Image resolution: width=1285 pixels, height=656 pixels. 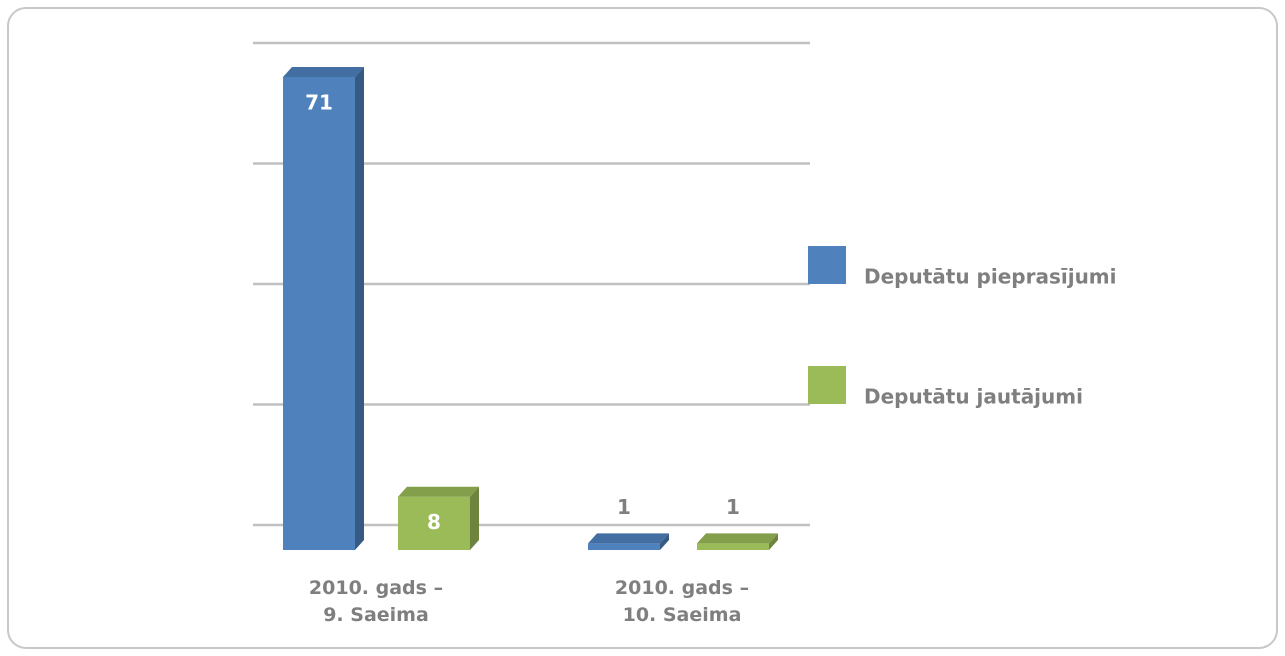 I want to click on x-tick-label: 2010. gads – 9. Saeima, so click(x=376, y=601).